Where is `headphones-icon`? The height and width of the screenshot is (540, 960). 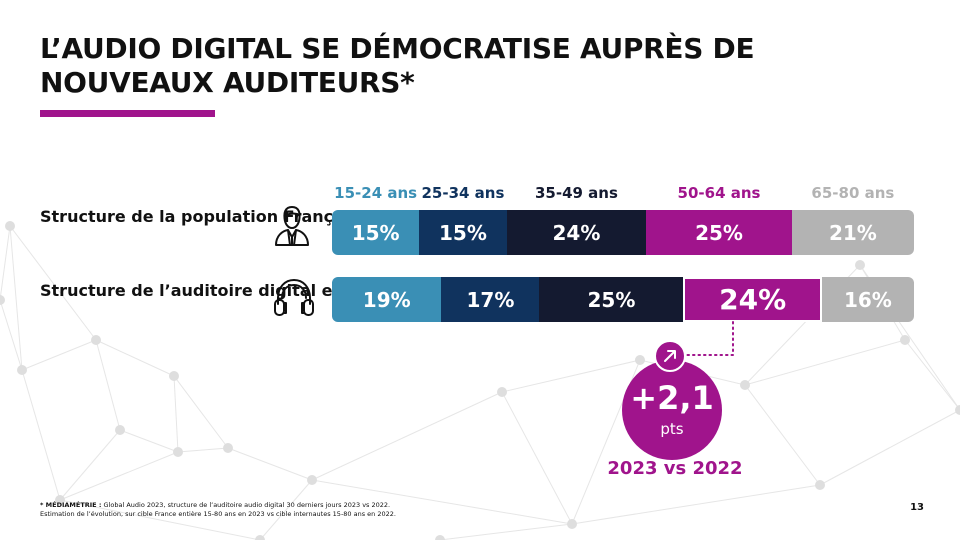 headphones-icon is located at coordinates (294, 297).